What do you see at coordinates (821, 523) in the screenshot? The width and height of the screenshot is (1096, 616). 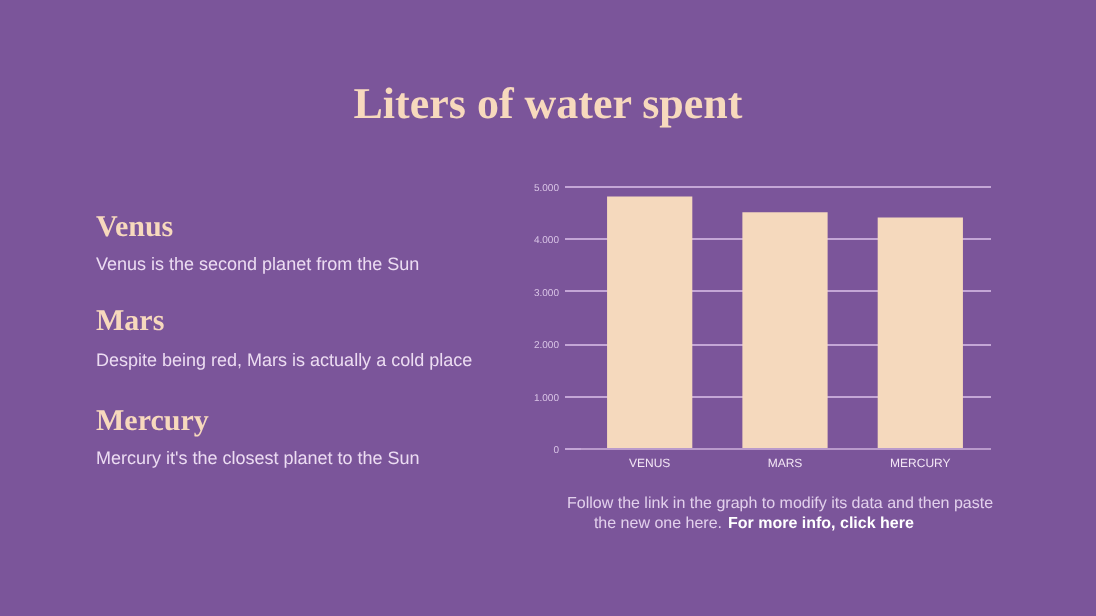 I see `text: For more info, click here` at bounding box center [821, 523].